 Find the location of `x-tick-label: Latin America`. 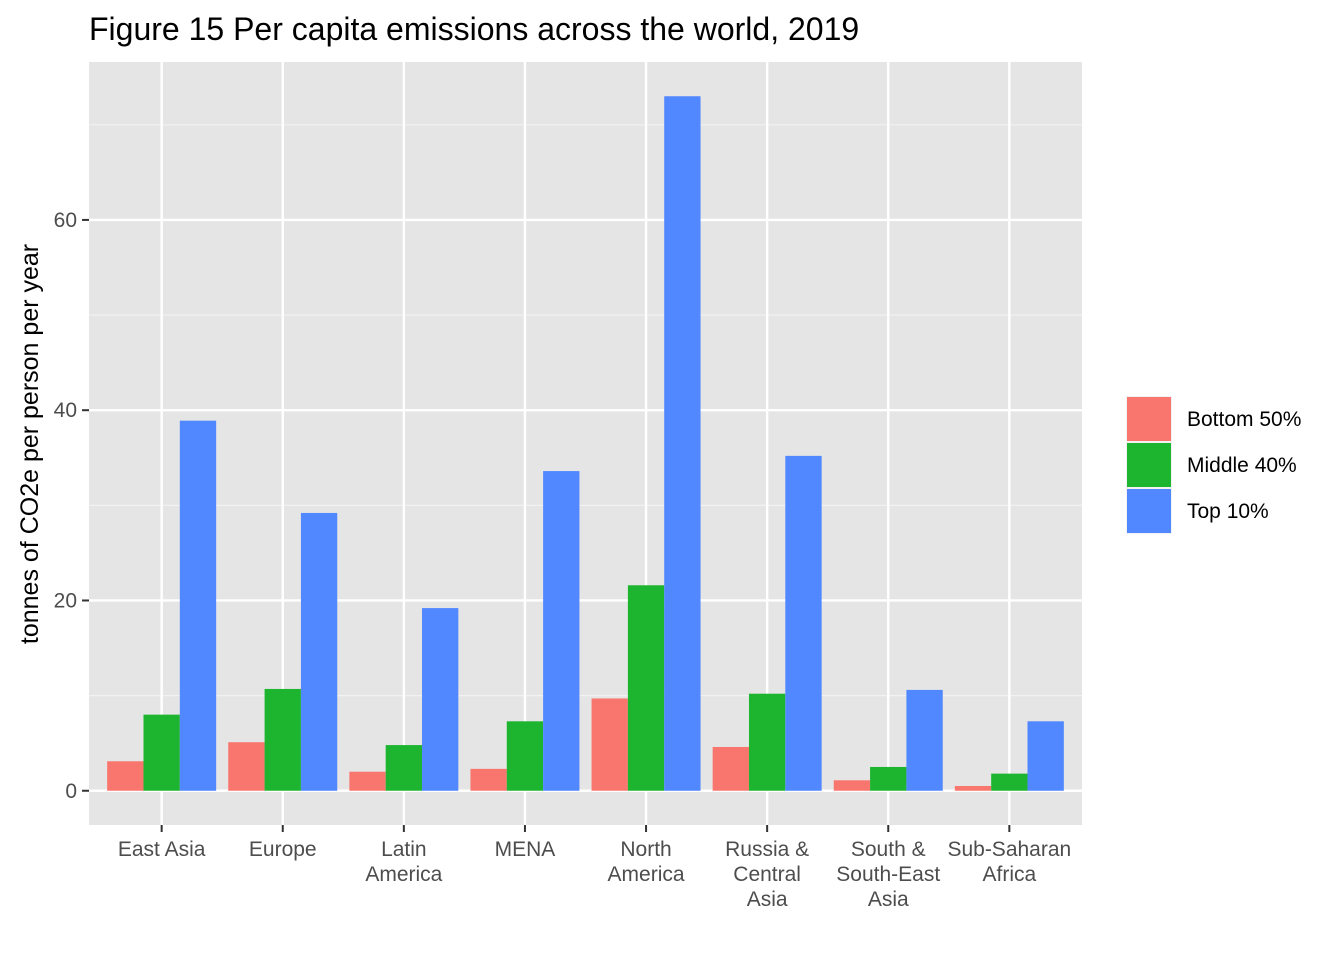

x-tick-label: Latin America is located at coordinates (403, 862).